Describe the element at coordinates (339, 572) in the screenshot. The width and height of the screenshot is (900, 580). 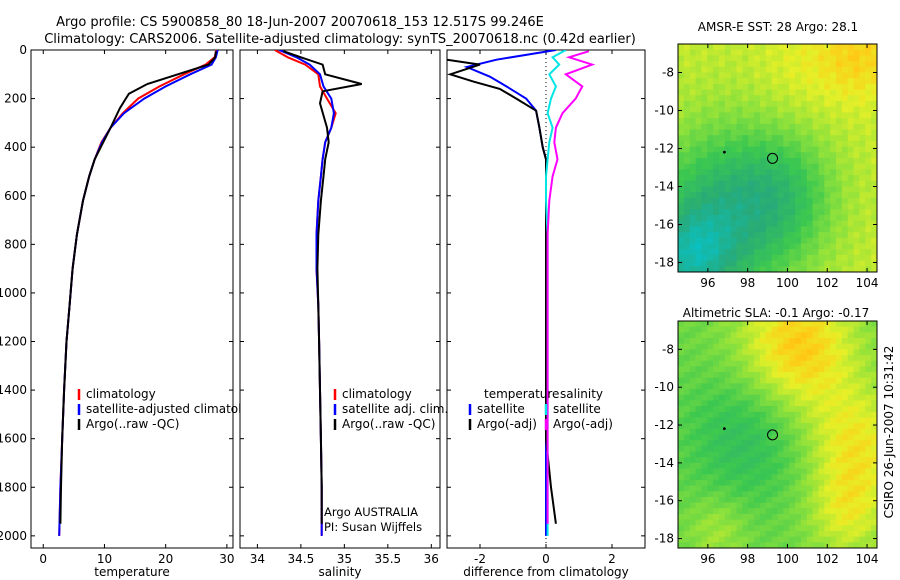
I see `salinity-xlabel: salinity` at that location.